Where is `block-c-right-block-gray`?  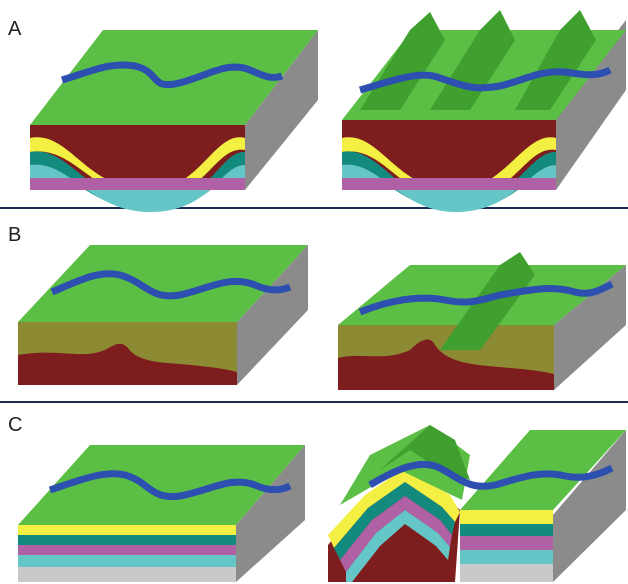 block-c-right-block-gray is located at coordinates (506, 573).